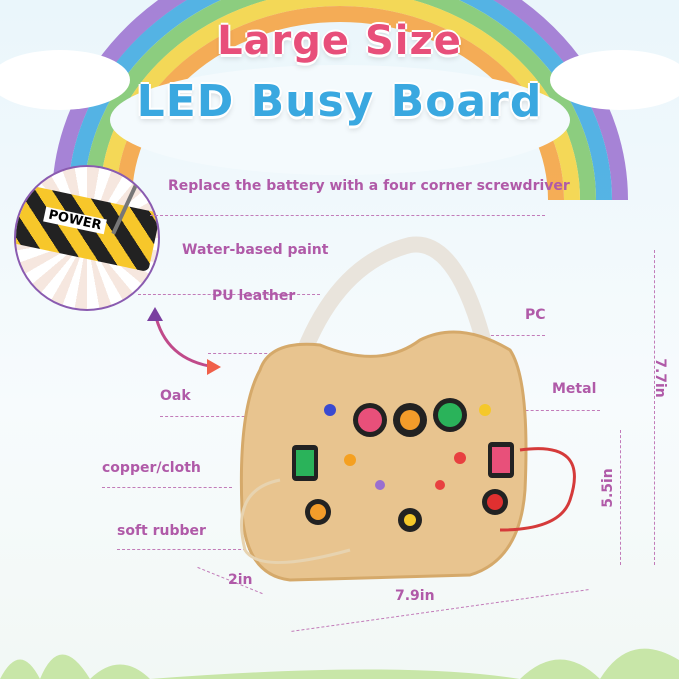  I want to click on label-rubber: soft rubber, so click(161, 531).